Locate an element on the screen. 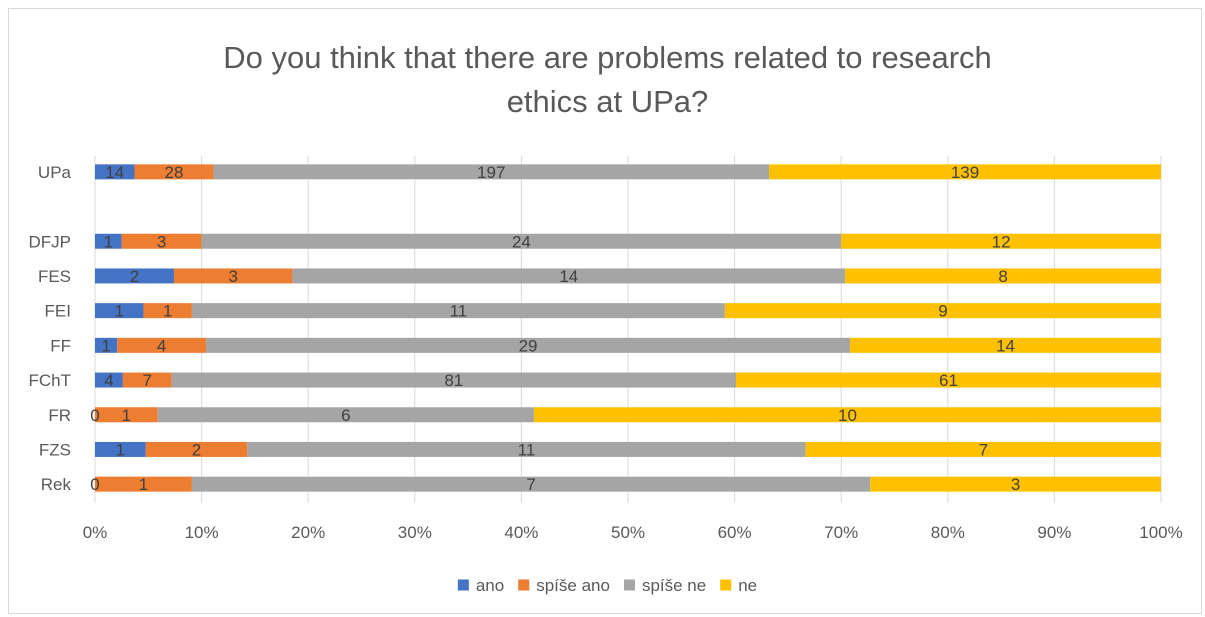  x-tick-label: 0% is located at coordinates (95, 532).